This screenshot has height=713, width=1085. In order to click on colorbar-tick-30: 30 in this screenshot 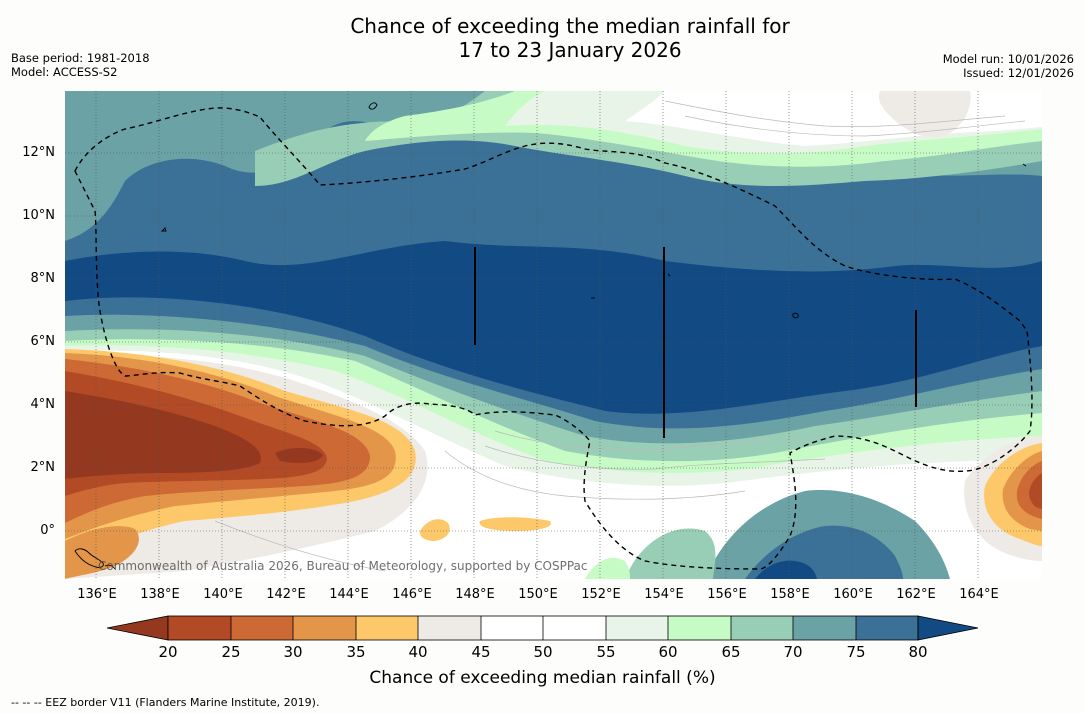, I will do `click(293, 652)`.